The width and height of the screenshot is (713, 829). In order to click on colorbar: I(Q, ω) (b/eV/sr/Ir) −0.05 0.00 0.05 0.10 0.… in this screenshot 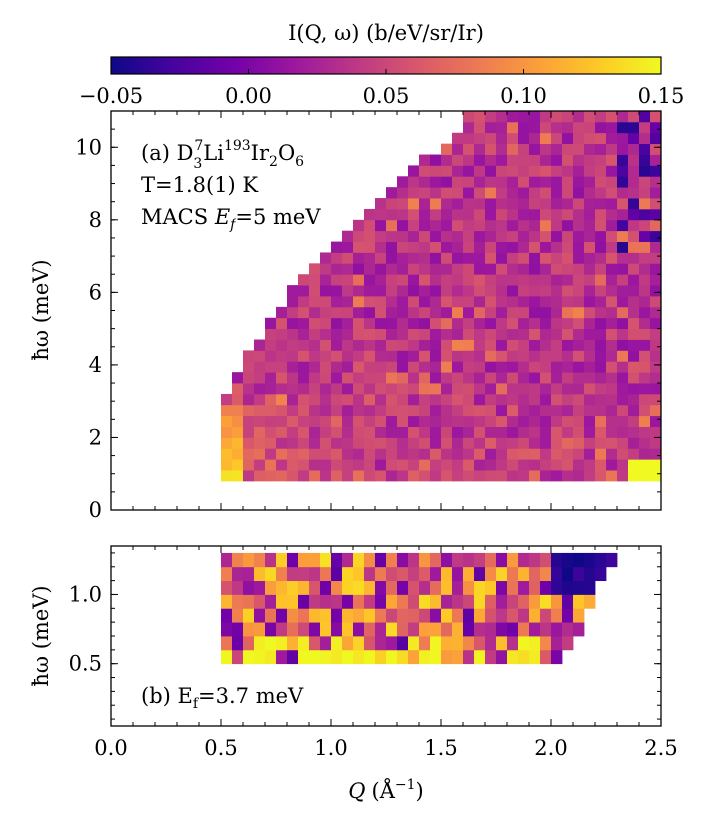, I will do `click(382, 64)`.